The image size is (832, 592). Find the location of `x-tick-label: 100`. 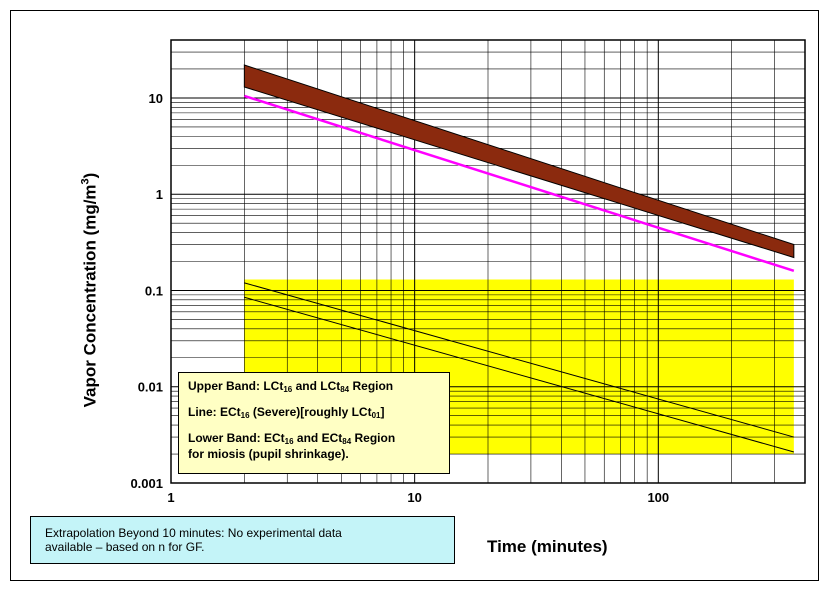

x-tick-label: 100 is located at coordinates (658, 497).